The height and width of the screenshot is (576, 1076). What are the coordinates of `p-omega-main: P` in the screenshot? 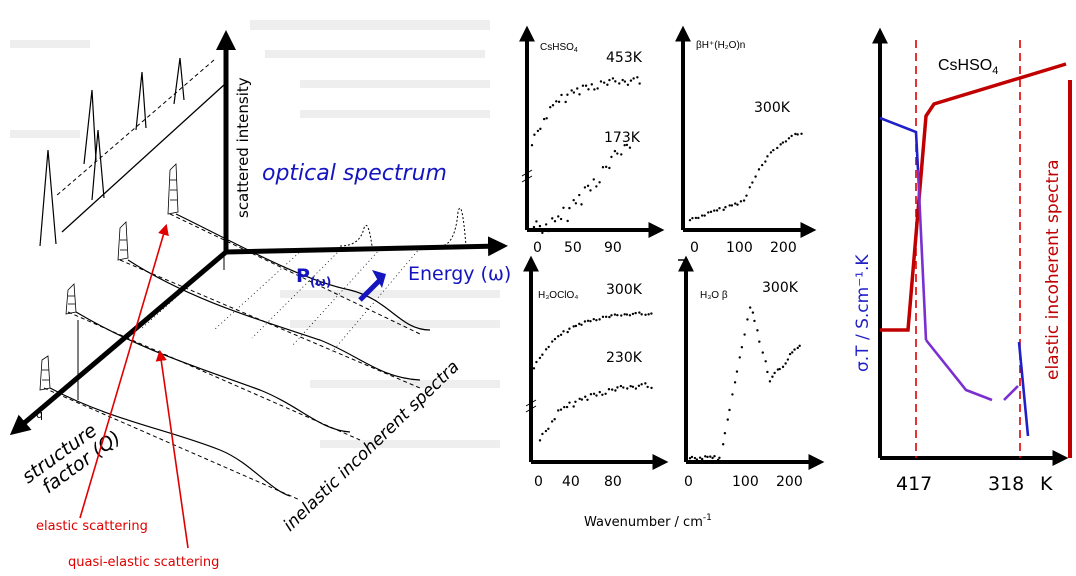 It's located at (303, 276).